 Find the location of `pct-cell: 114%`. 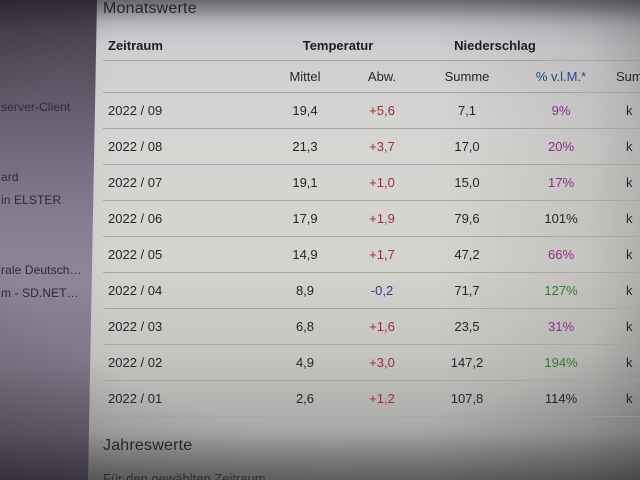

pct-cell: 114% is located at coordinates (561, 398).